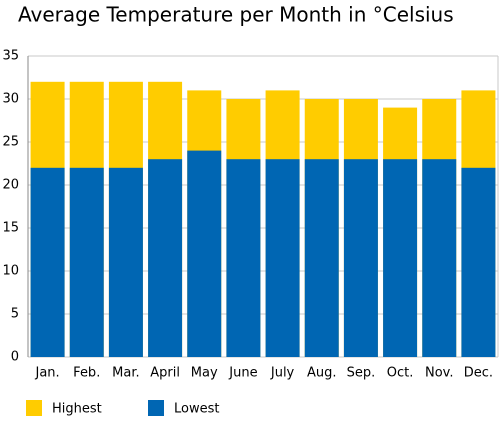 This screenshot has width=500, height=423. I want to click on x-tick-label: Aug., so click(322, 373).